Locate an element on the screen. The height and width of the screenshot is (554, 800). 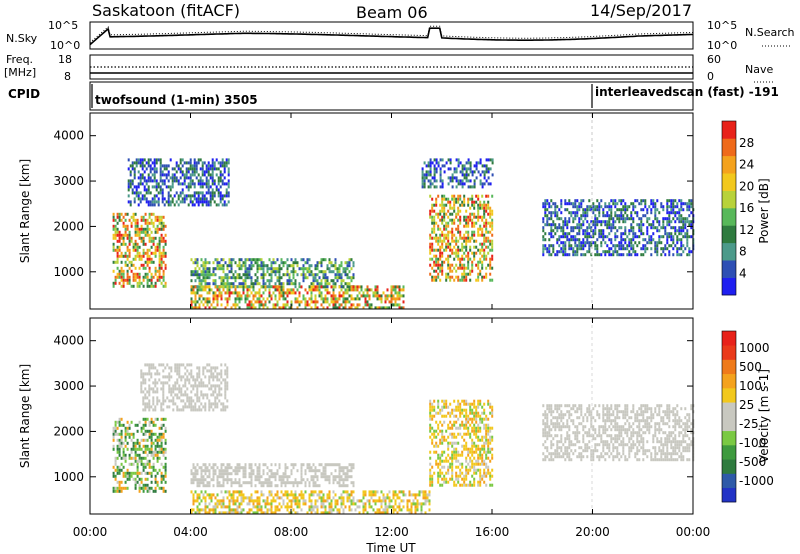
colorbar-swatch is located at coordinates (729, 199).